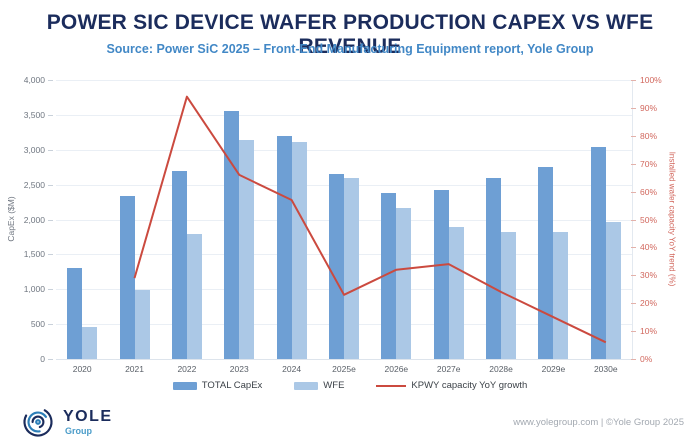  What do you see at coordinates (598, 252) in the screenshot?
I see `bar-total-capex-2030e` at bounding box center [598, 252].